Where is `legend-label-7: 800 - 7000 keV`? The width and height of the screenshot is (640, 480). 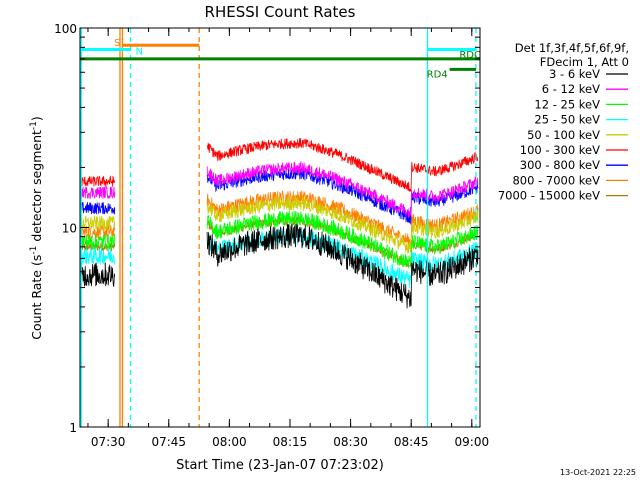 legend-label-7: 800 - 7000 keV is located at coordinates (556, 180).